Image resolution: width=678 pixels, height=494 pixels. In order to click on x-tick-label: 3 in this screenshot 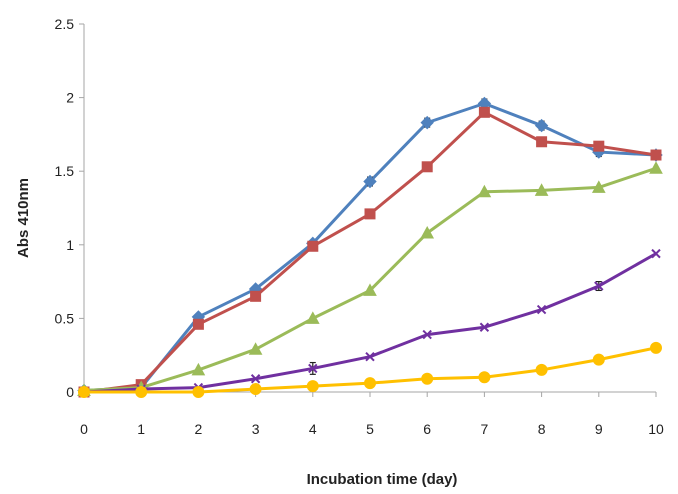, I will do `click(256, 429)`.